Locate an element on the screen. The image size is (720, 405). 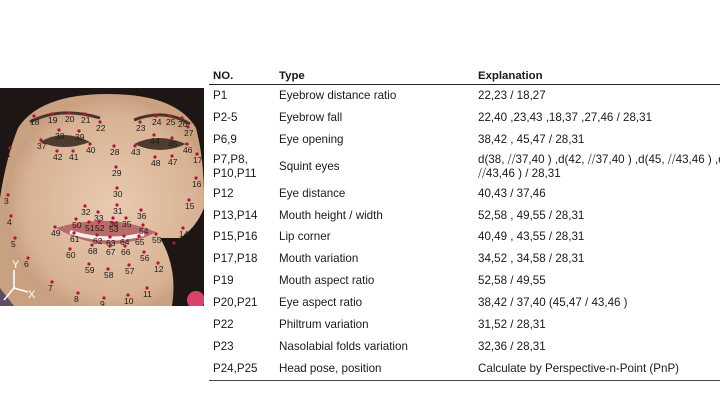
landmark-label: 39 is located at coordinates (80, 137).